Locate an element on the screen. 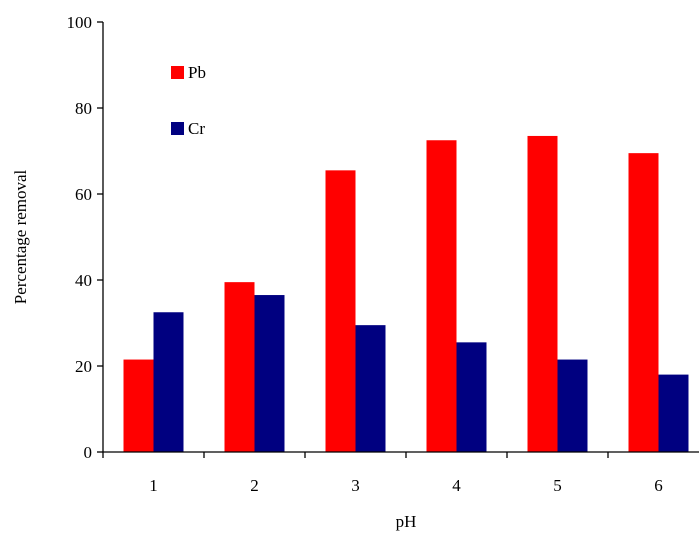 The image size is (699, 535). x-tick-label: 6 is located at coordinates (658, 485).